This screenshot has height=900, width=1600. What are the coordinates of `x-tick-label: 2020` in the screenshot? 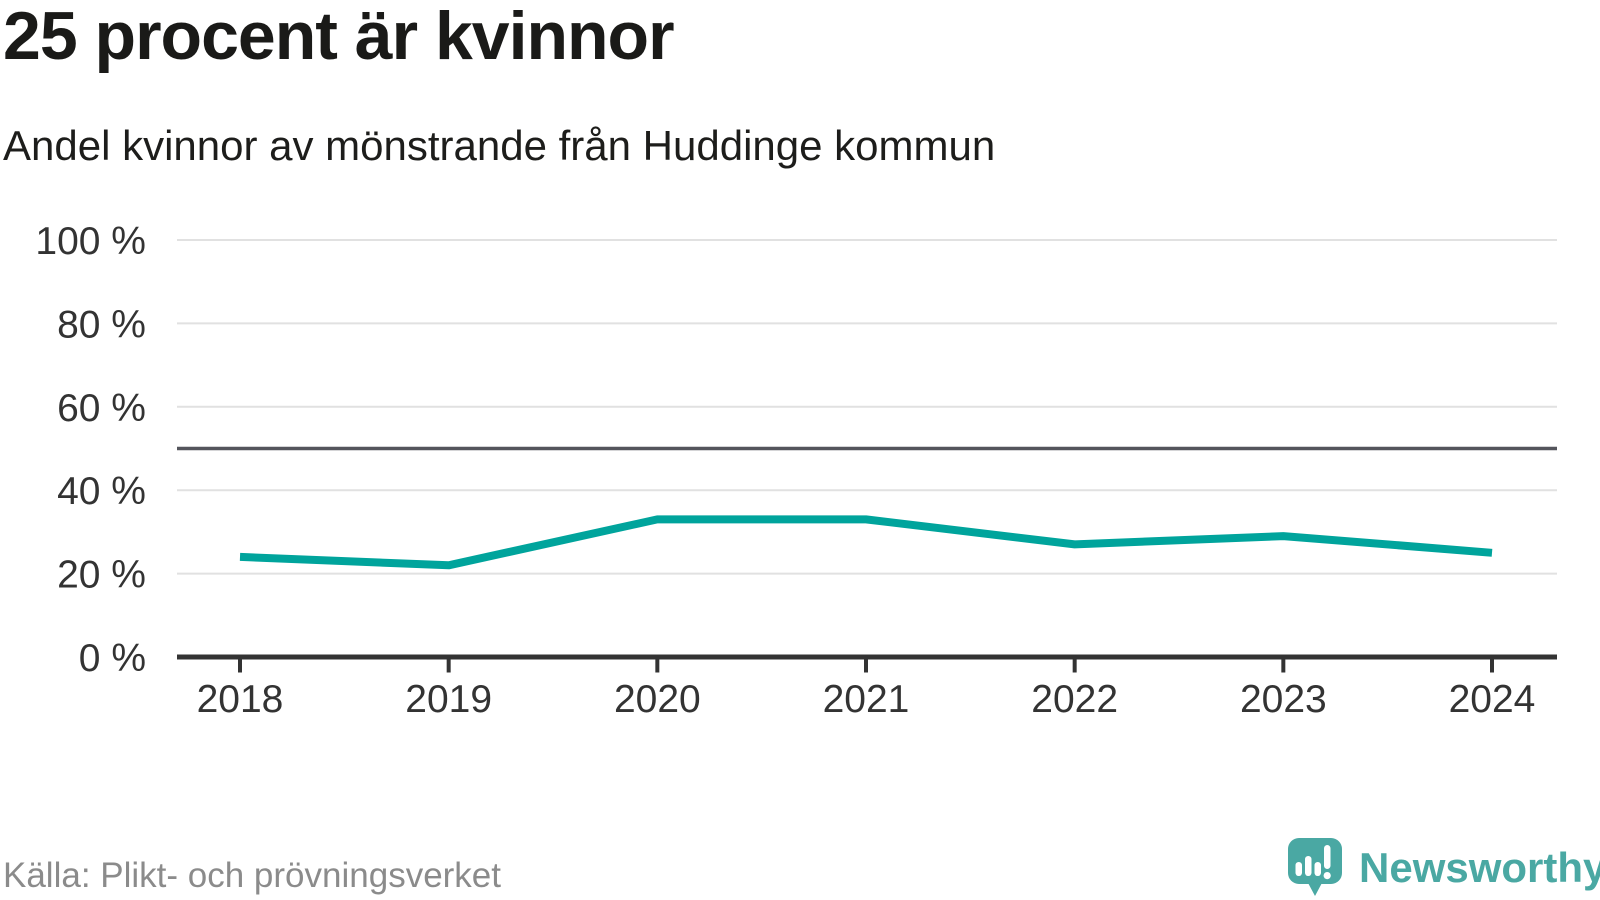 It's located at (657, 699).